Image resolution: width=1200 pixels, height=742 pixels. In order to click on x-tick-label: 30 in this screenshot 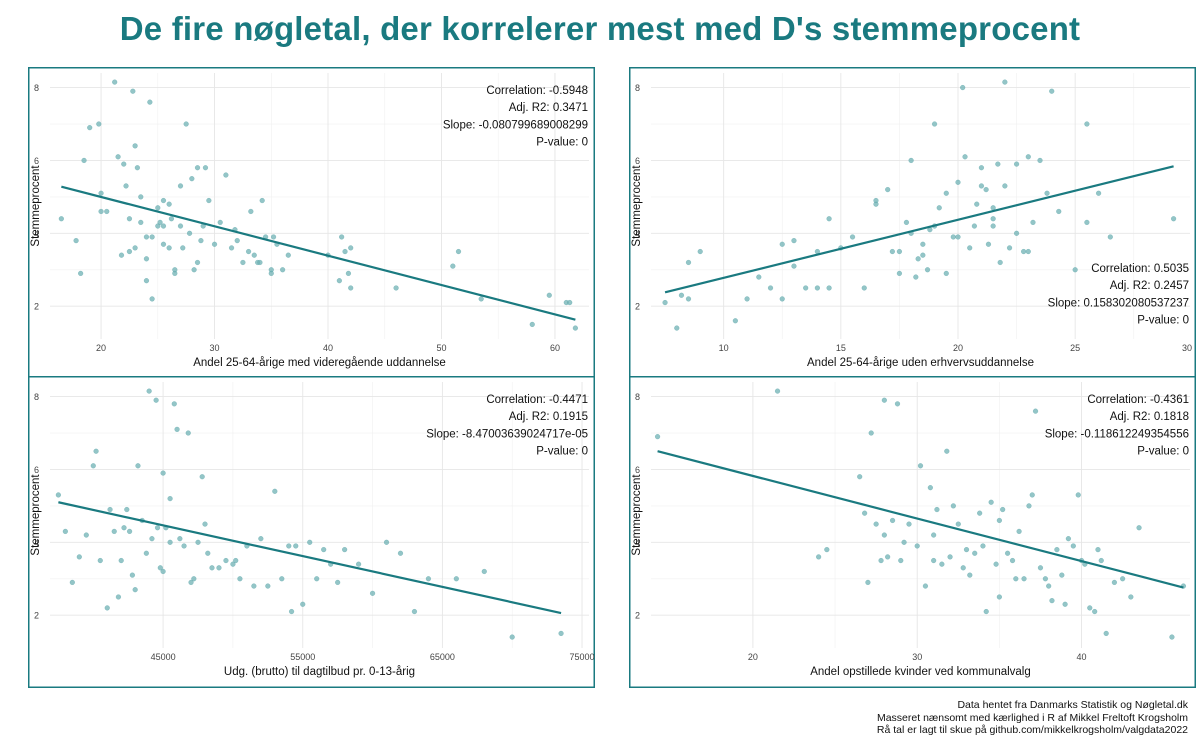, I will do `click(917, 657)`.